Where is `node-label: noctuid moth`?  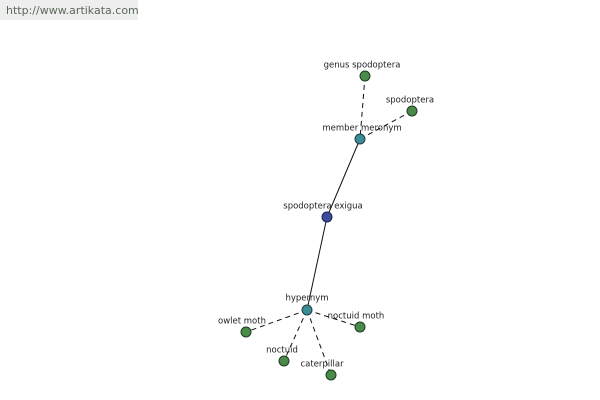 node-label: noctuid moth is located at coordinates (356, 317).